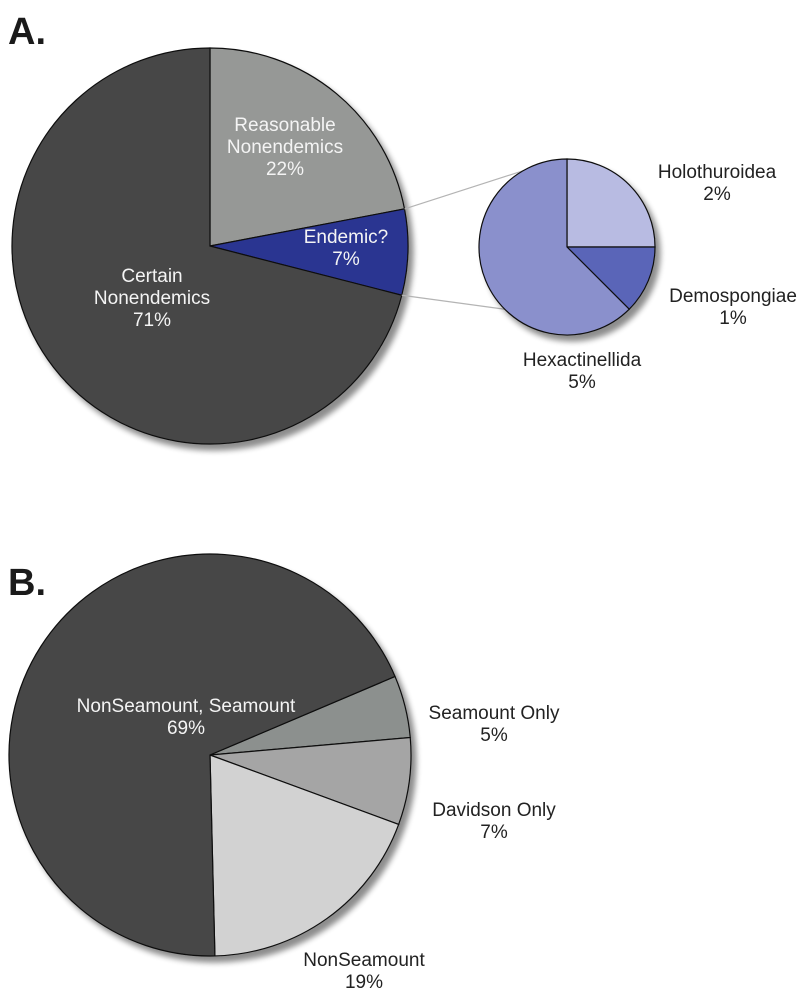  I want to click on label-line: Certain, so click(151, 276).